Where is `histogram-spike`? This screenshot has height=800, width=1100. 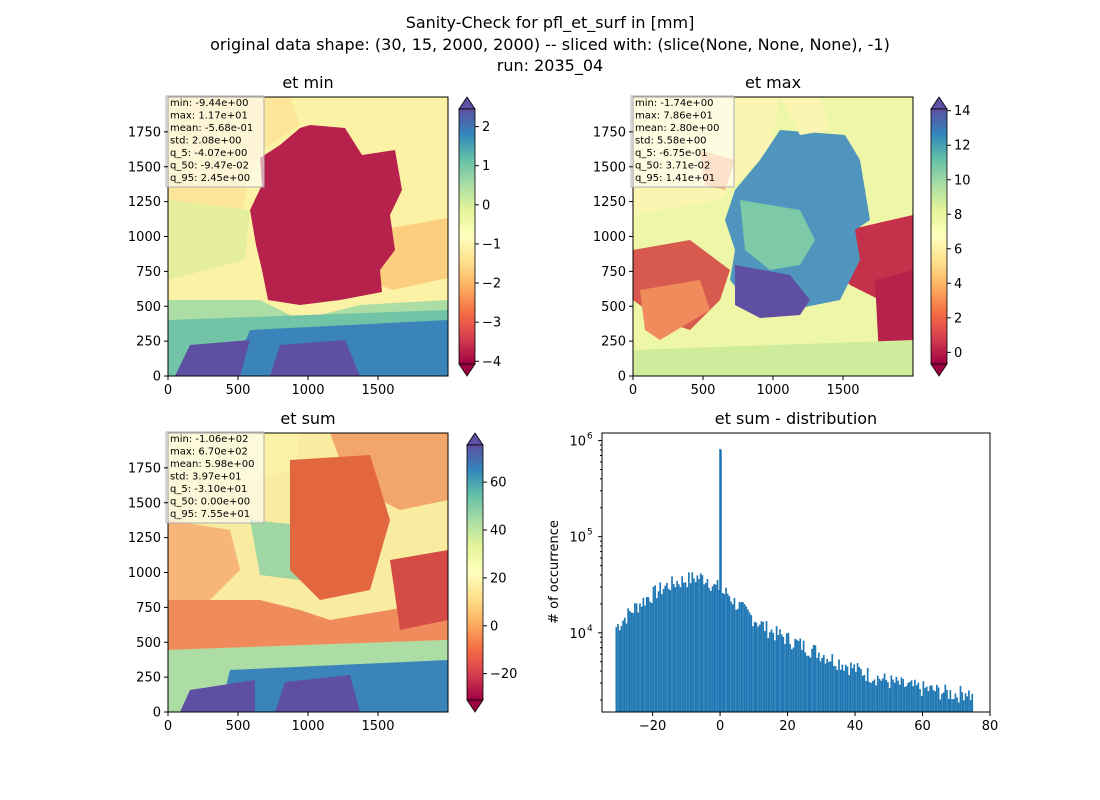
histogram-spike is located at coordinates (720, 580).